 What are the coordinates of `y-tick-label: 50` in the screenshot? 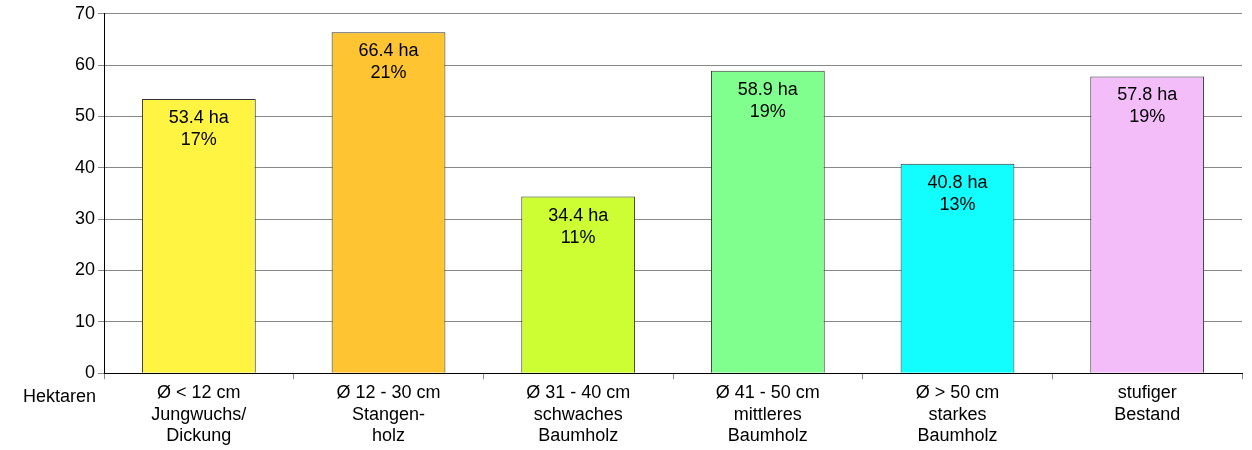 It's located at (85, 115).